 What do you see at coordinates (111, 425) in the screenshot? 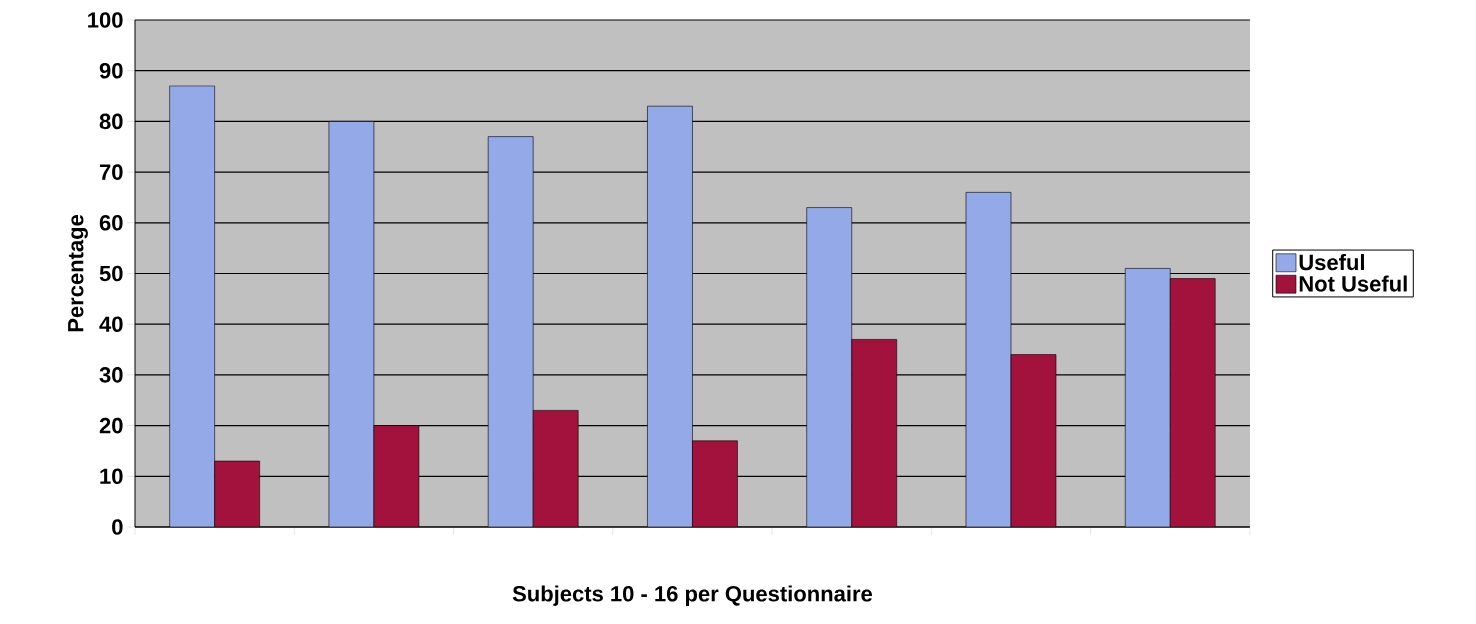
I see `y-tick-label: 20` at bounding box center [111, 425].